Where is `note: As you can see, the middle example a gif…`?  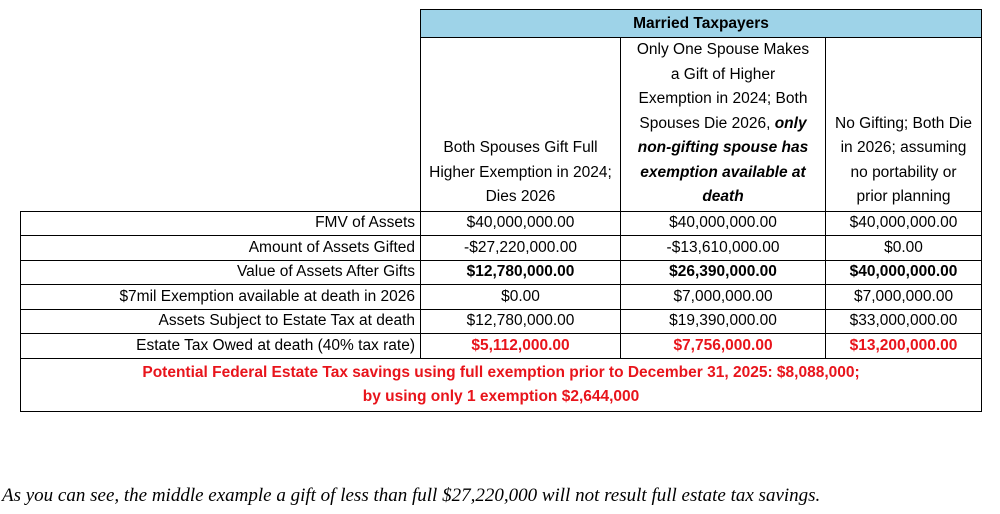
note: As you can see, the middle example a gif… is located at coordinates (411, 495).